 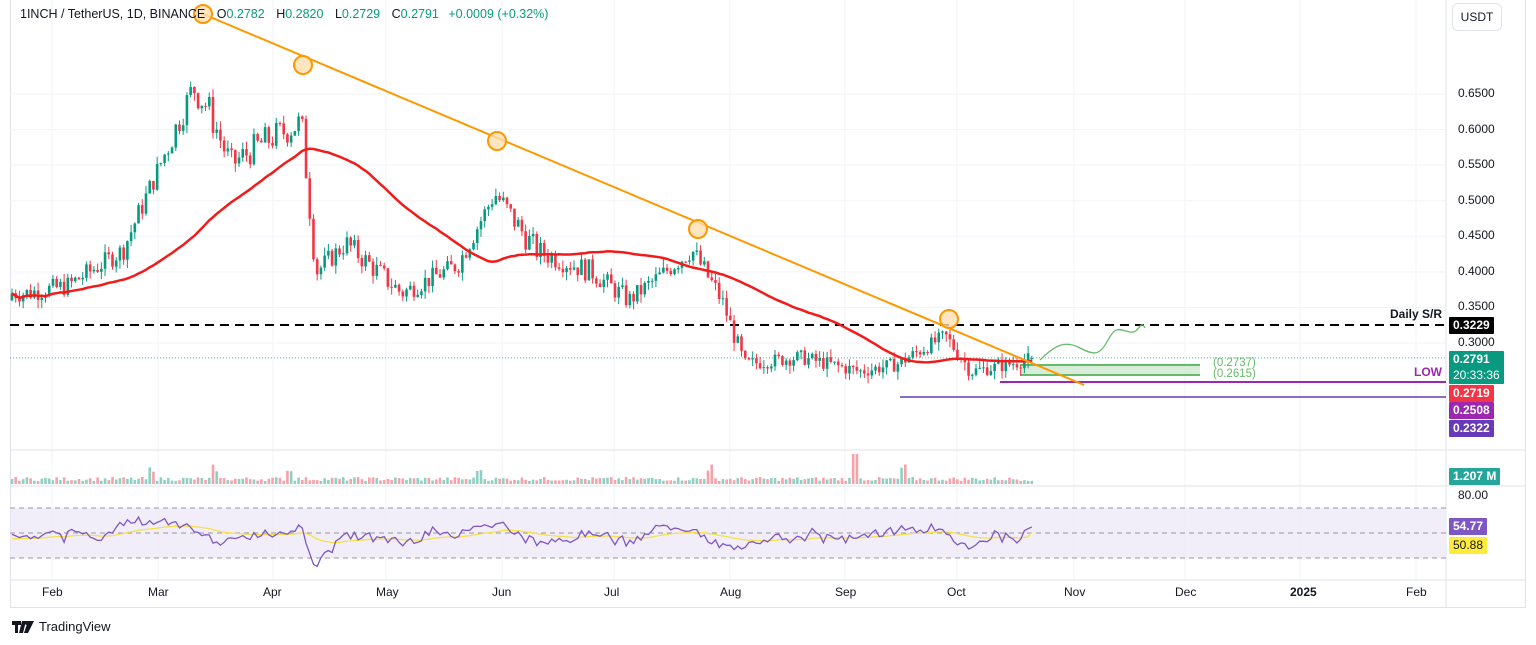 I want to click on currency-button: USDT, so click(x=1477, y=17).